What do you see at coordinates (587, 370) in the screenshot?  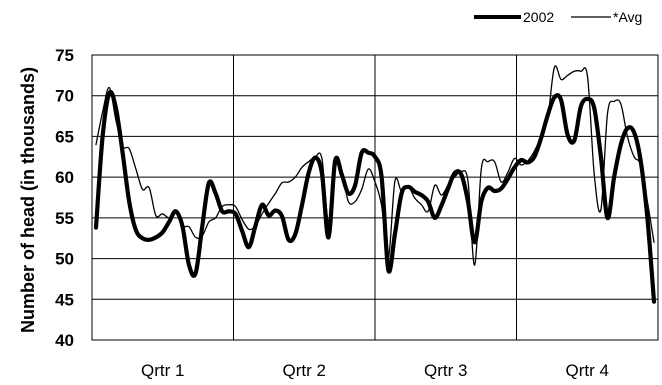 I see `x-category-label: Qrtr 4` at bounding box center [587, 370].